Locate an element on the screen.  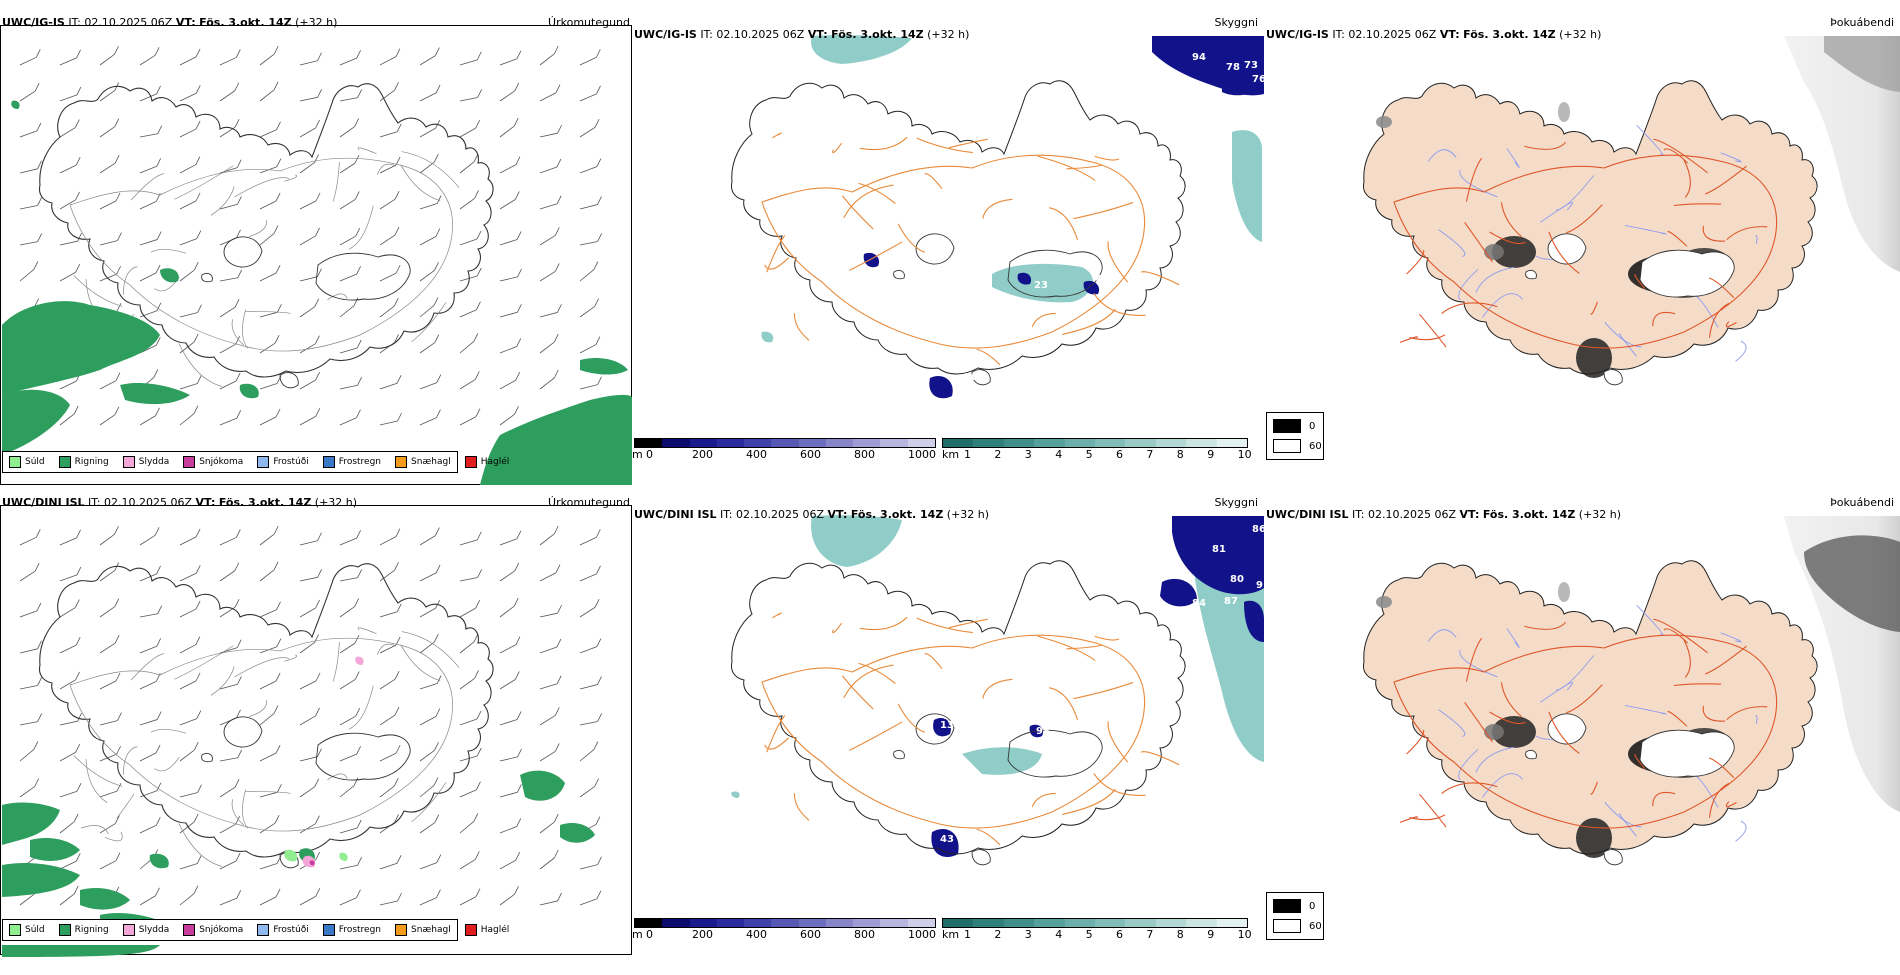
visibility-tick: 4 is located at coordinates (1059, 934).